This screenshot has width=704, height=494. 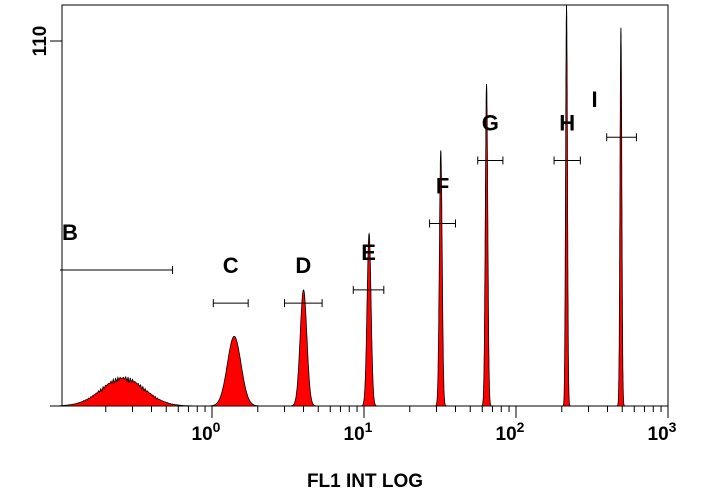 What do you see at coordinates (365, 481) in the screenshot?
I see `x-axis-label: FL1 INT LOG` at bounding box center [365, 481].